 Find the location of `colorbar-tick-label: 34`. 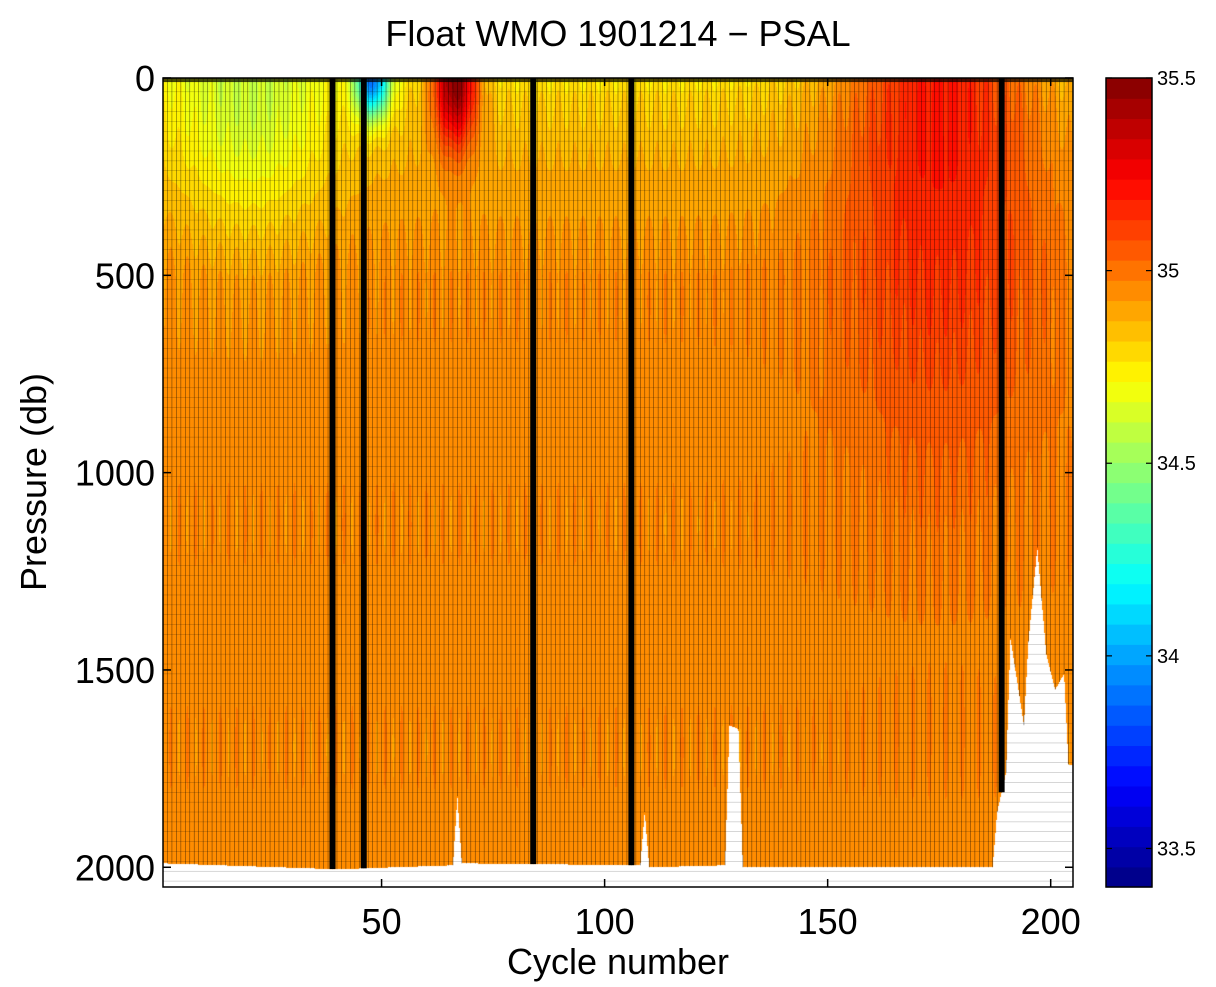

colorbar-tick-label: 34 is located at coordinates (1168, 657).